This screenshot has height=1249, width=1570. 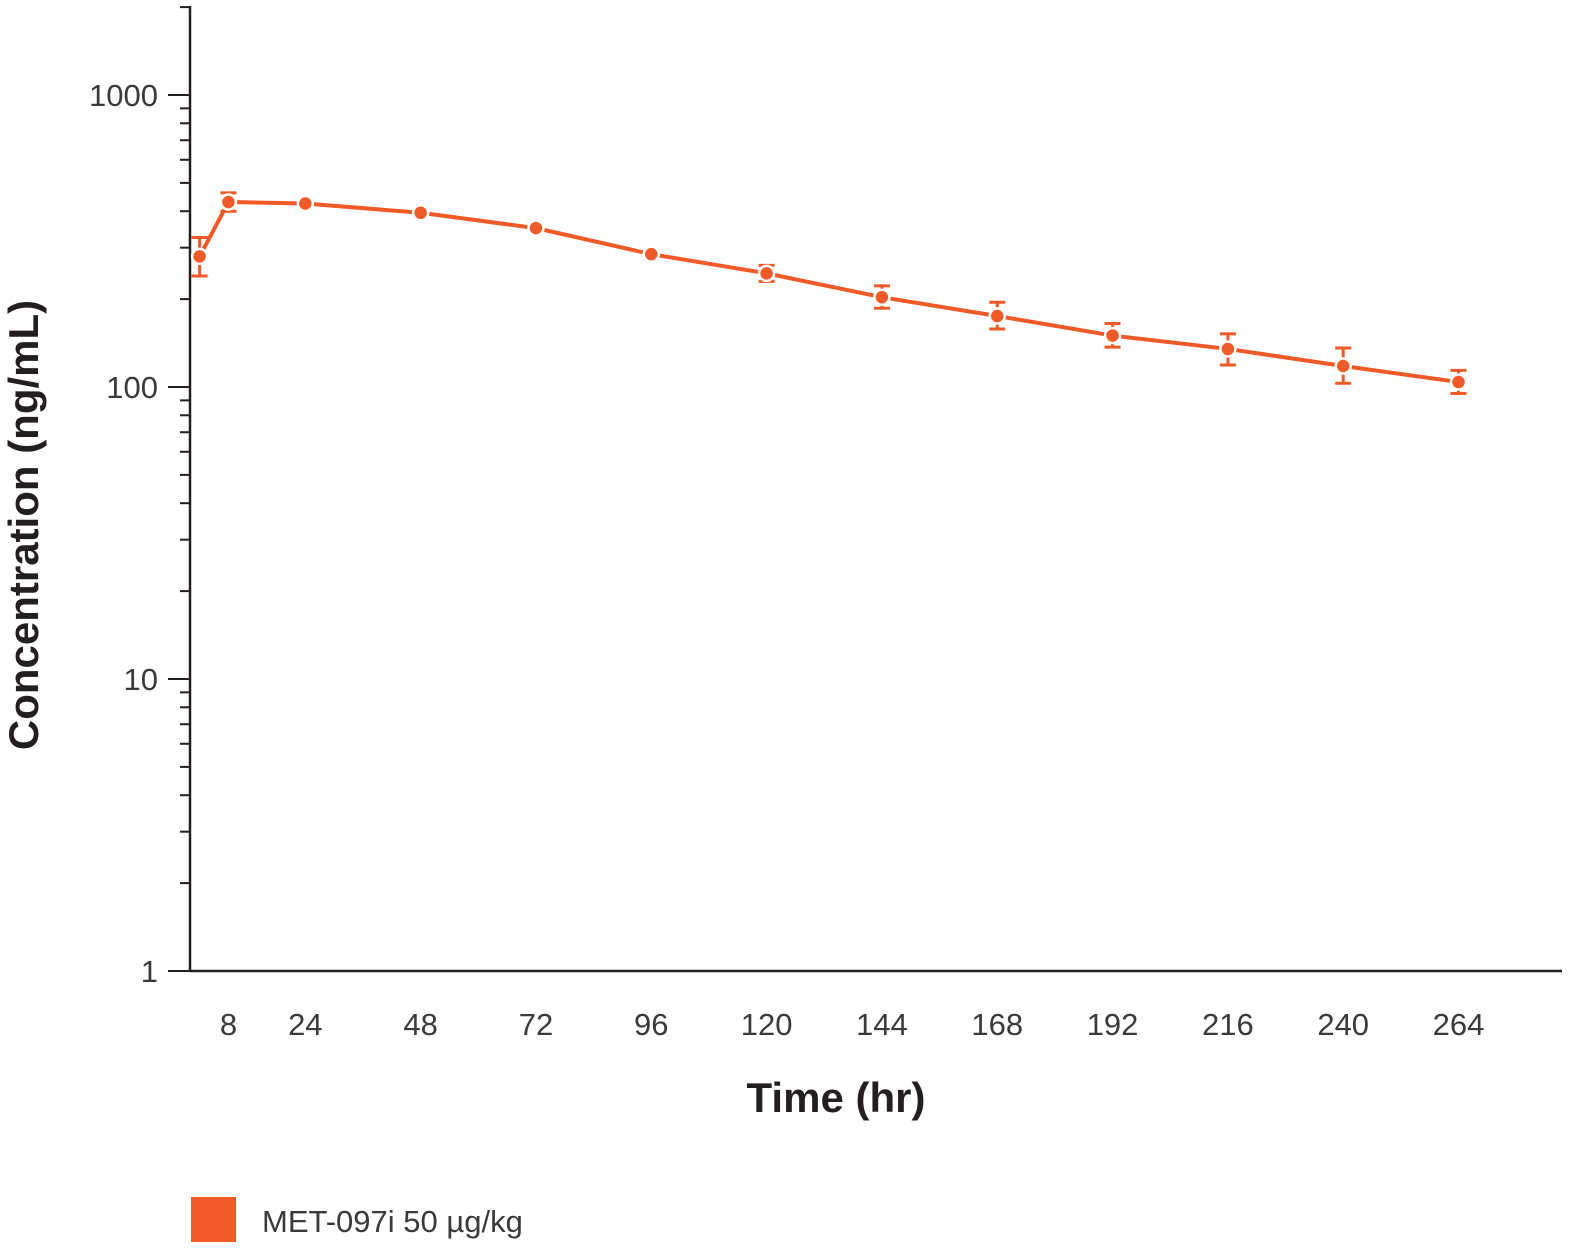 I want to click on y-tick-label: 100, so click(x=132, y=387).